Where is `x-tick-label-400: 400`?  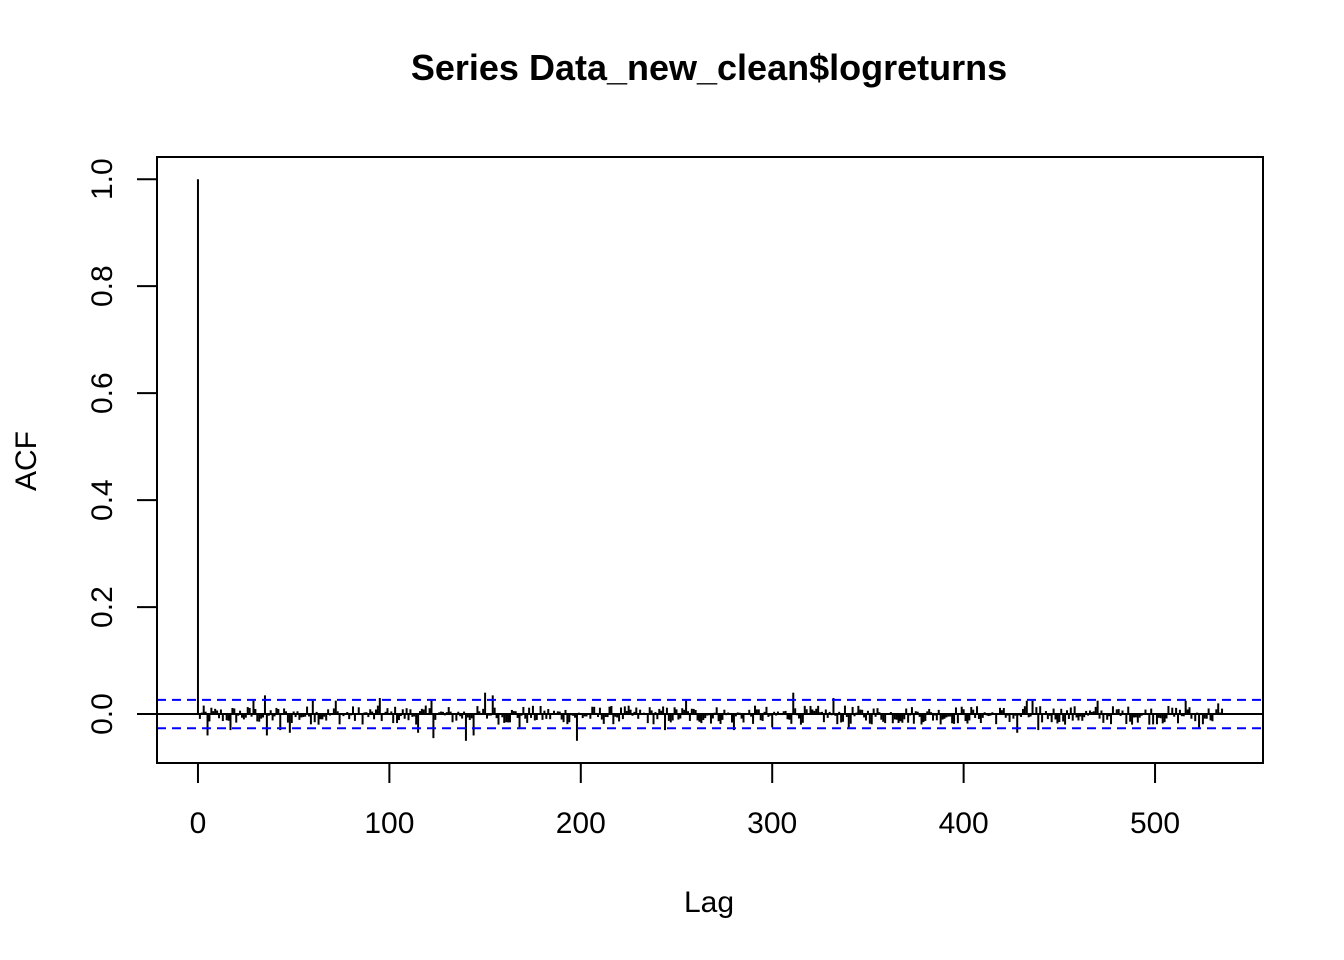 x-tick-label-400: 400 is located at coordinates (964, 823).